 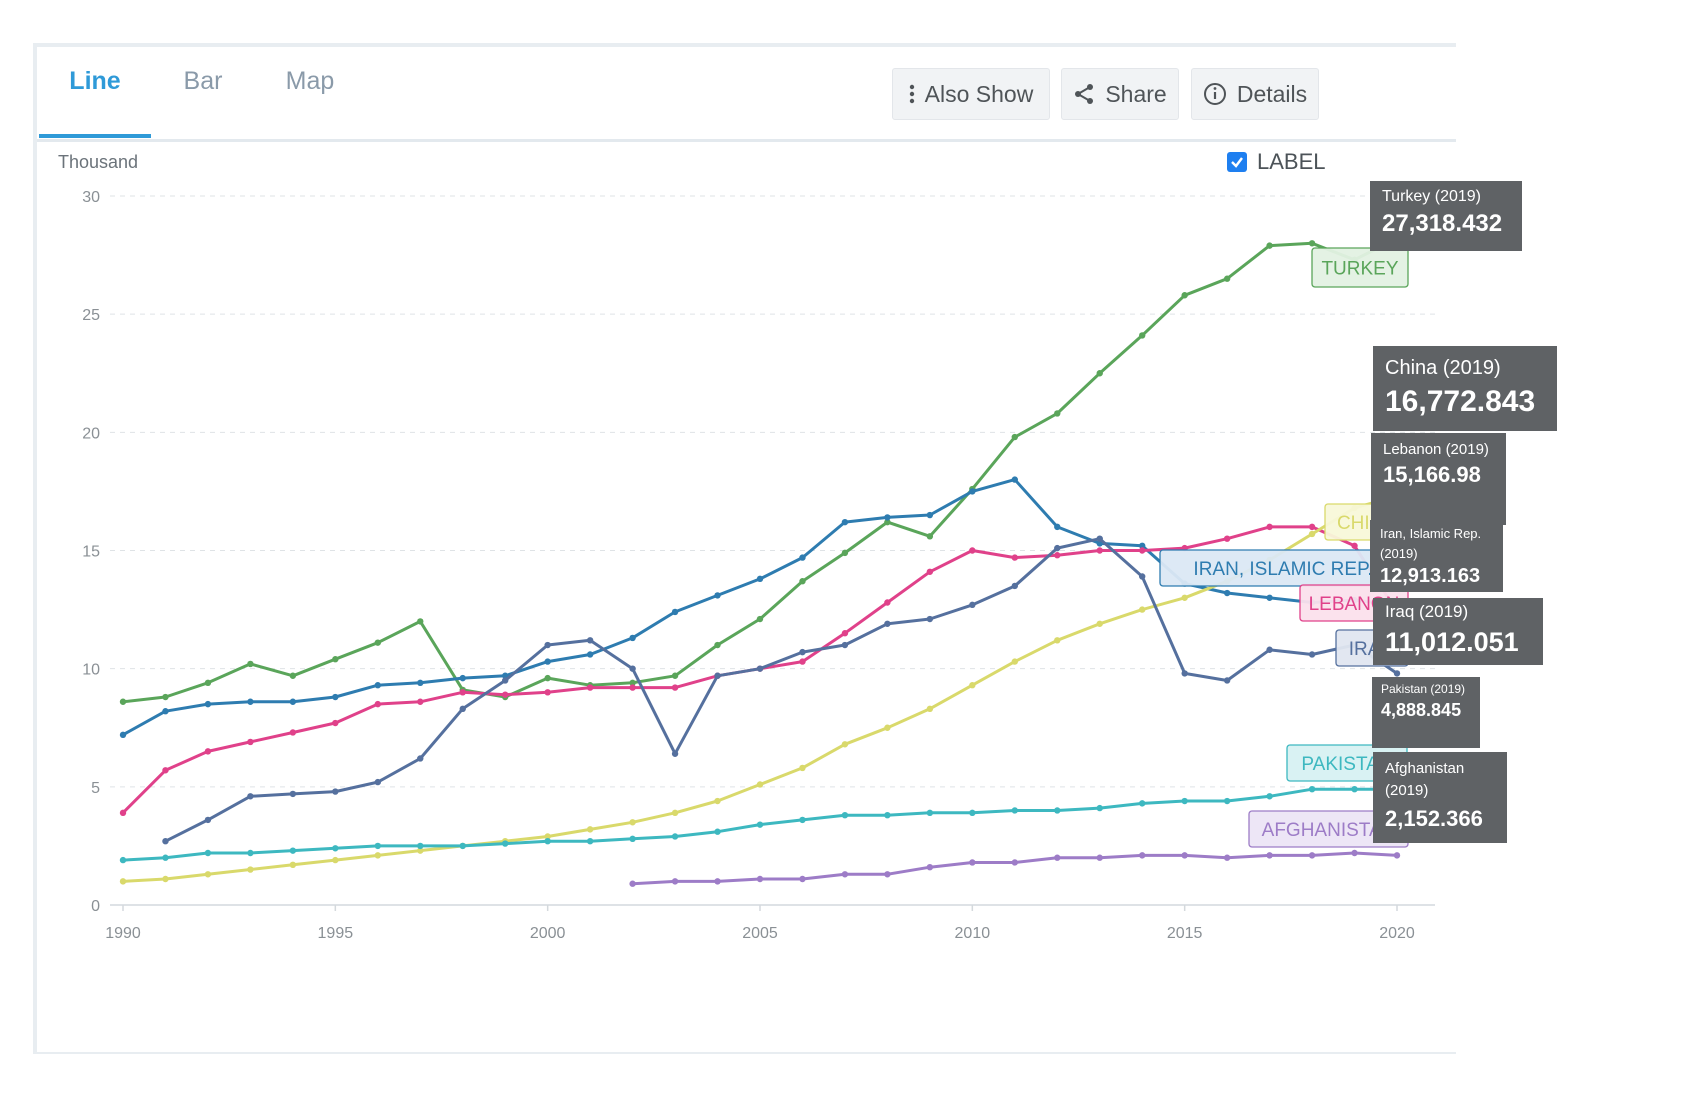 What do you see at coordinates (95, 788) in the screenshot?
I see `y-tick-label-5: 5` at bounding box center [95, 788].